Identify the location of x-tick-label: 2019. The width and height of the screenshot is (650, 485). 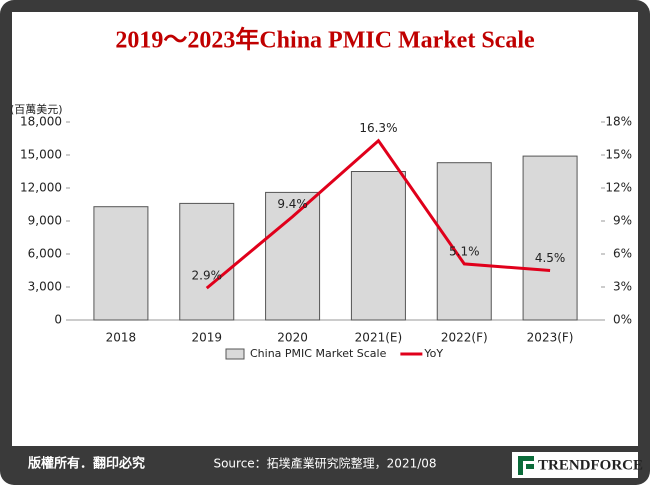
(206, 338).